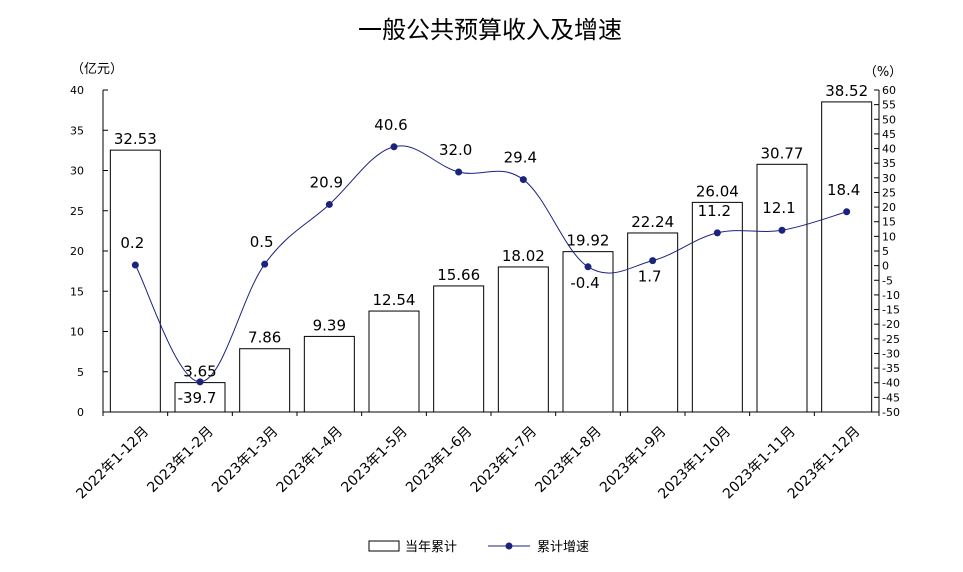 The image size is (963, 572). I want to click on x-category-label: 2023年1-8月, so click(568, 460).